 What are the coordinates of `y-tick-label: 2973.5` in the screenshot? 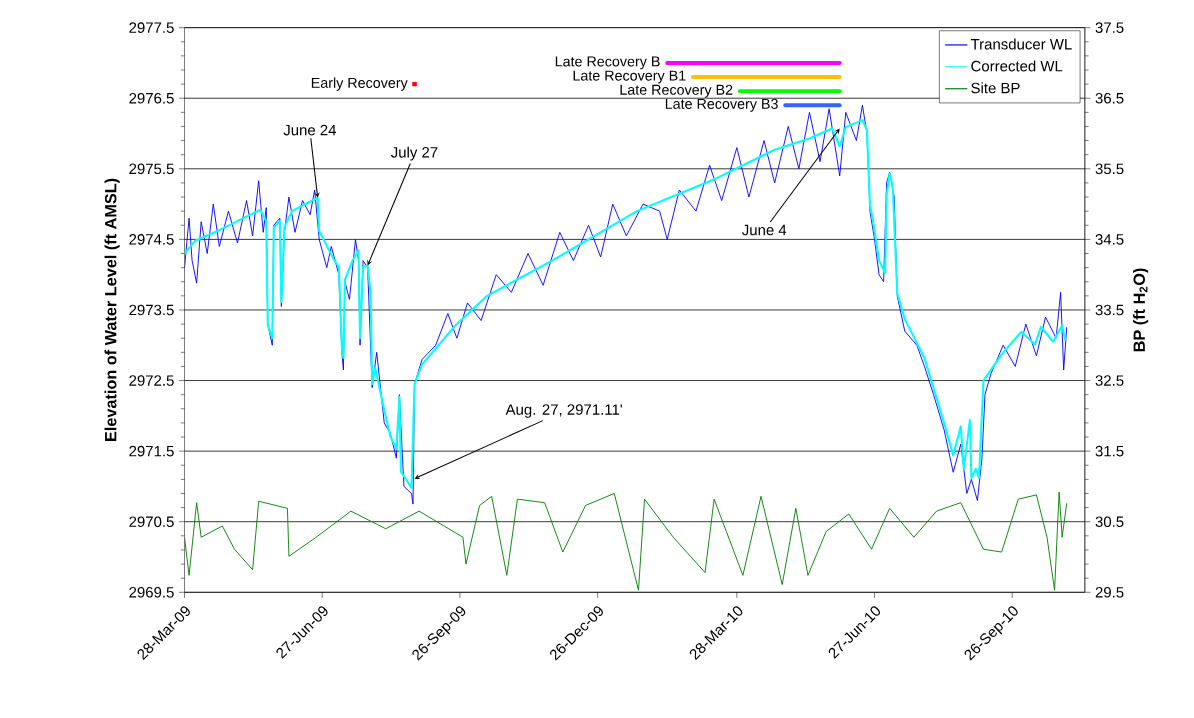 It's located at (151, 310).